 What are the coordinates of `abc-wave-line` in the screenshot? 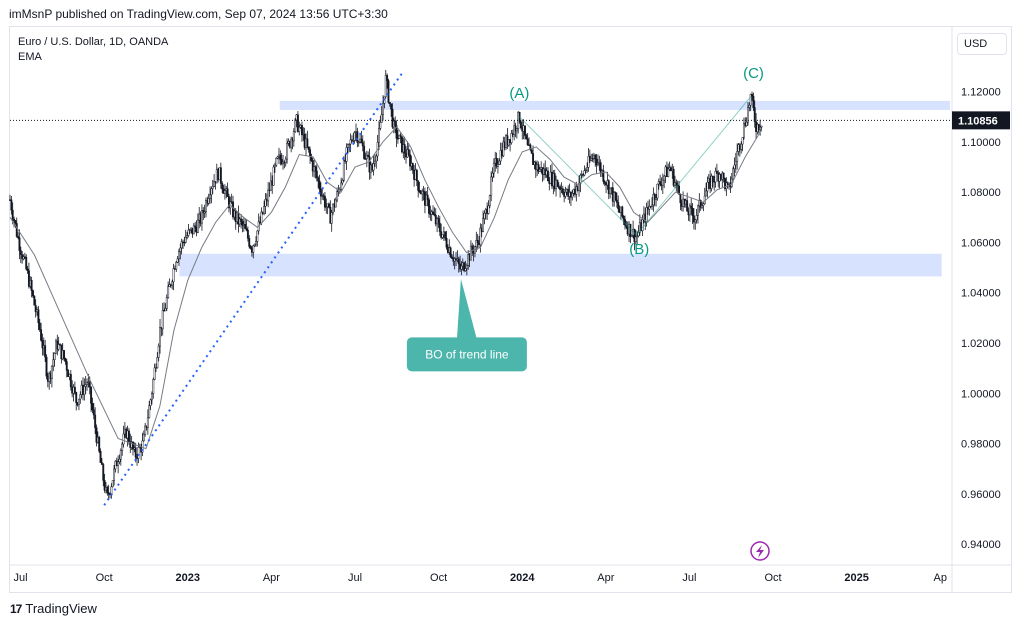 It's located at (635, 166).